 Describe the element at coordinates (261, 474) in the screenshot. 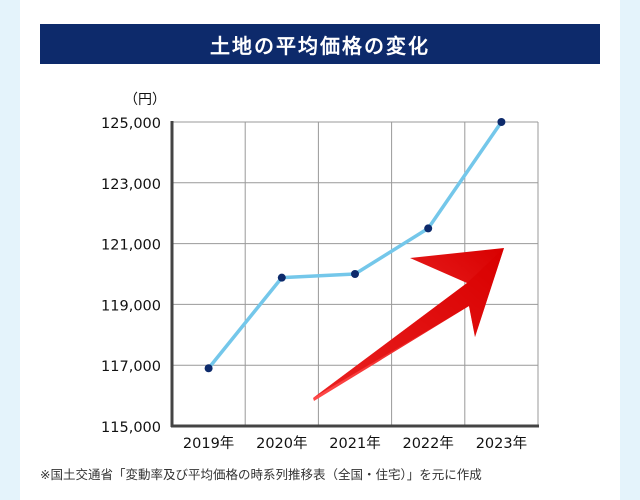

I see `source-note: ※国土交通省「変動率及び平均価格の時系列推移表（全国・住宅）」を元に作成` at that location.